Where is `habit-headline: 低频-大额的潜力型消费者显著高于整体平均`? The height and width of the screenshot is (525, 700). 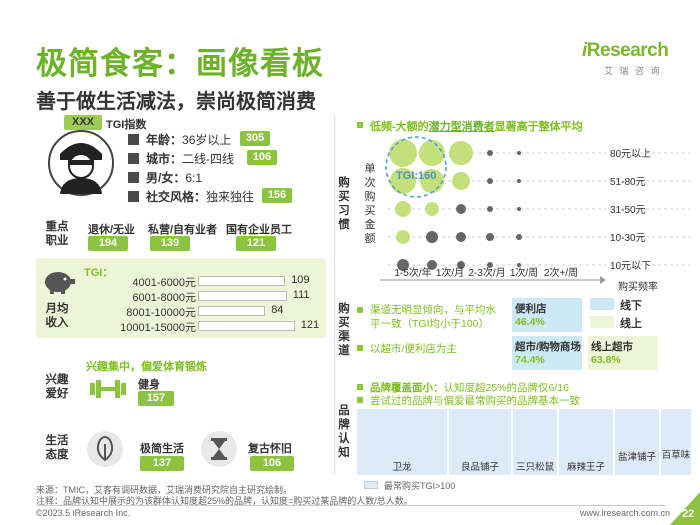
habit-headline: 低频-大额的潜力型消费者显著高于整体平均 is located at coordinates (476, 126).